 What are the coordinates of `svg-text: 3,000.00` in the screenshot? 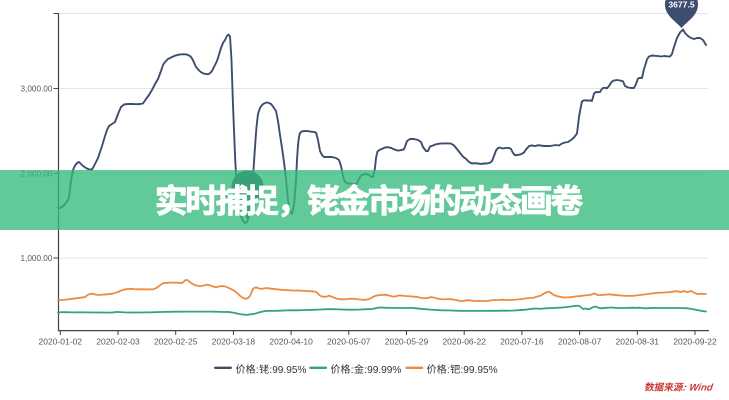 It's located at (37, 89).